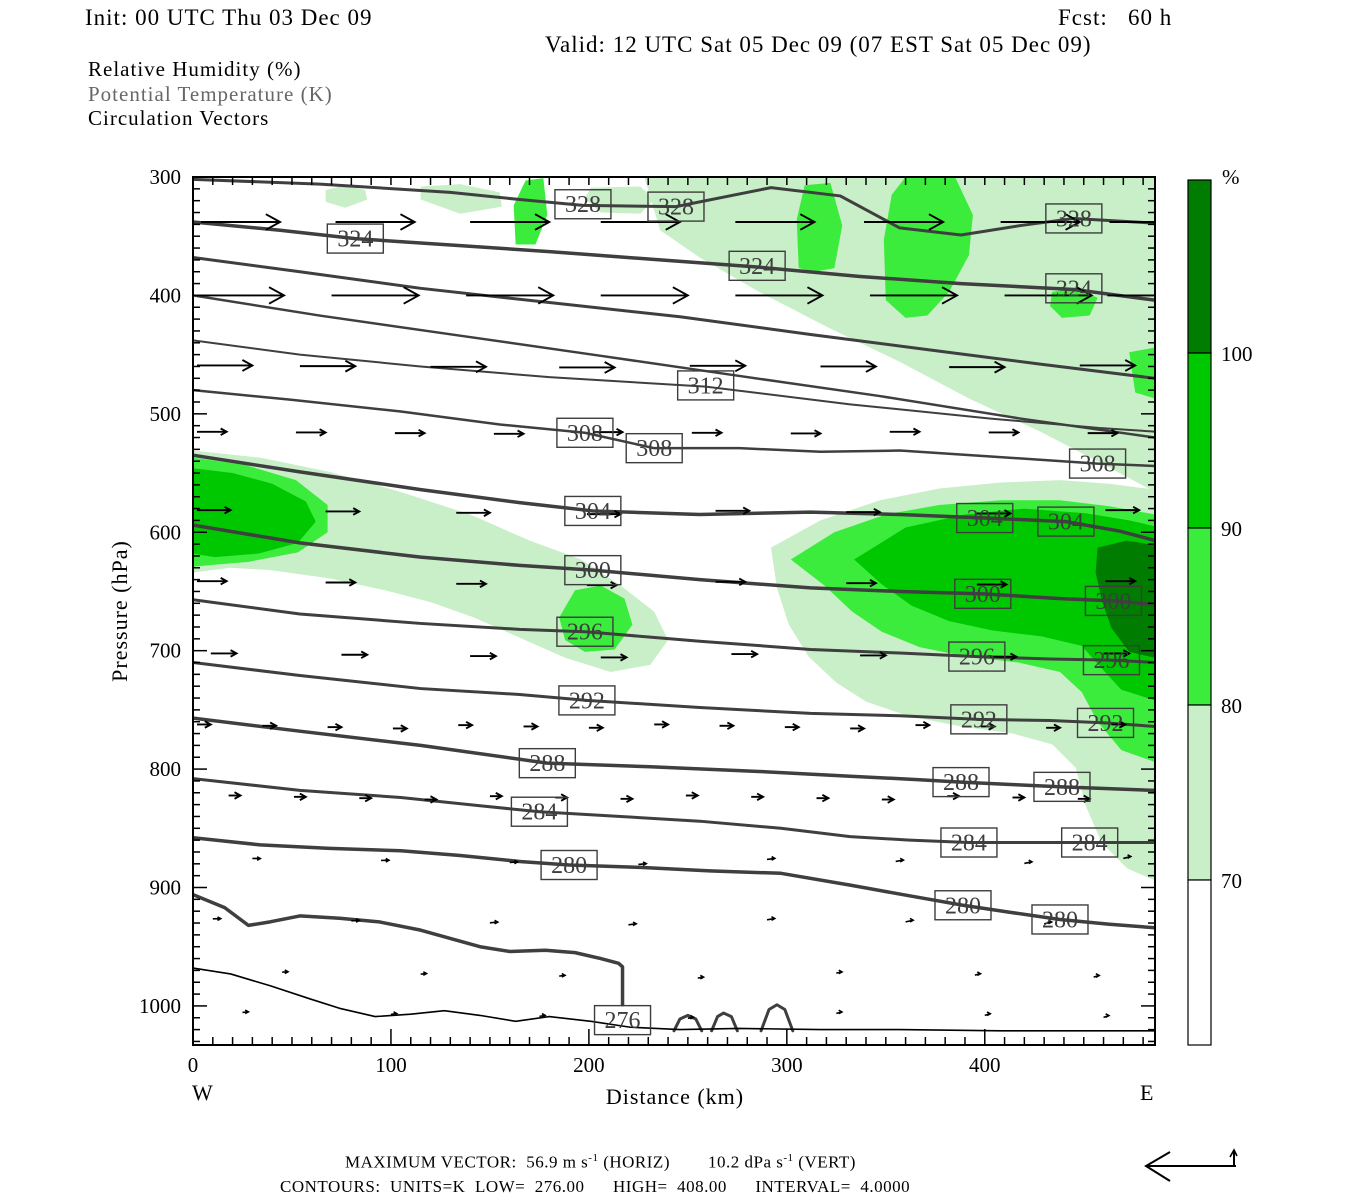 The width and height of the screenshot is (1350, 1200). Describe the element at coordinates (654, 449) in the screenshot. I see `contour-label-308: 308` at that location.